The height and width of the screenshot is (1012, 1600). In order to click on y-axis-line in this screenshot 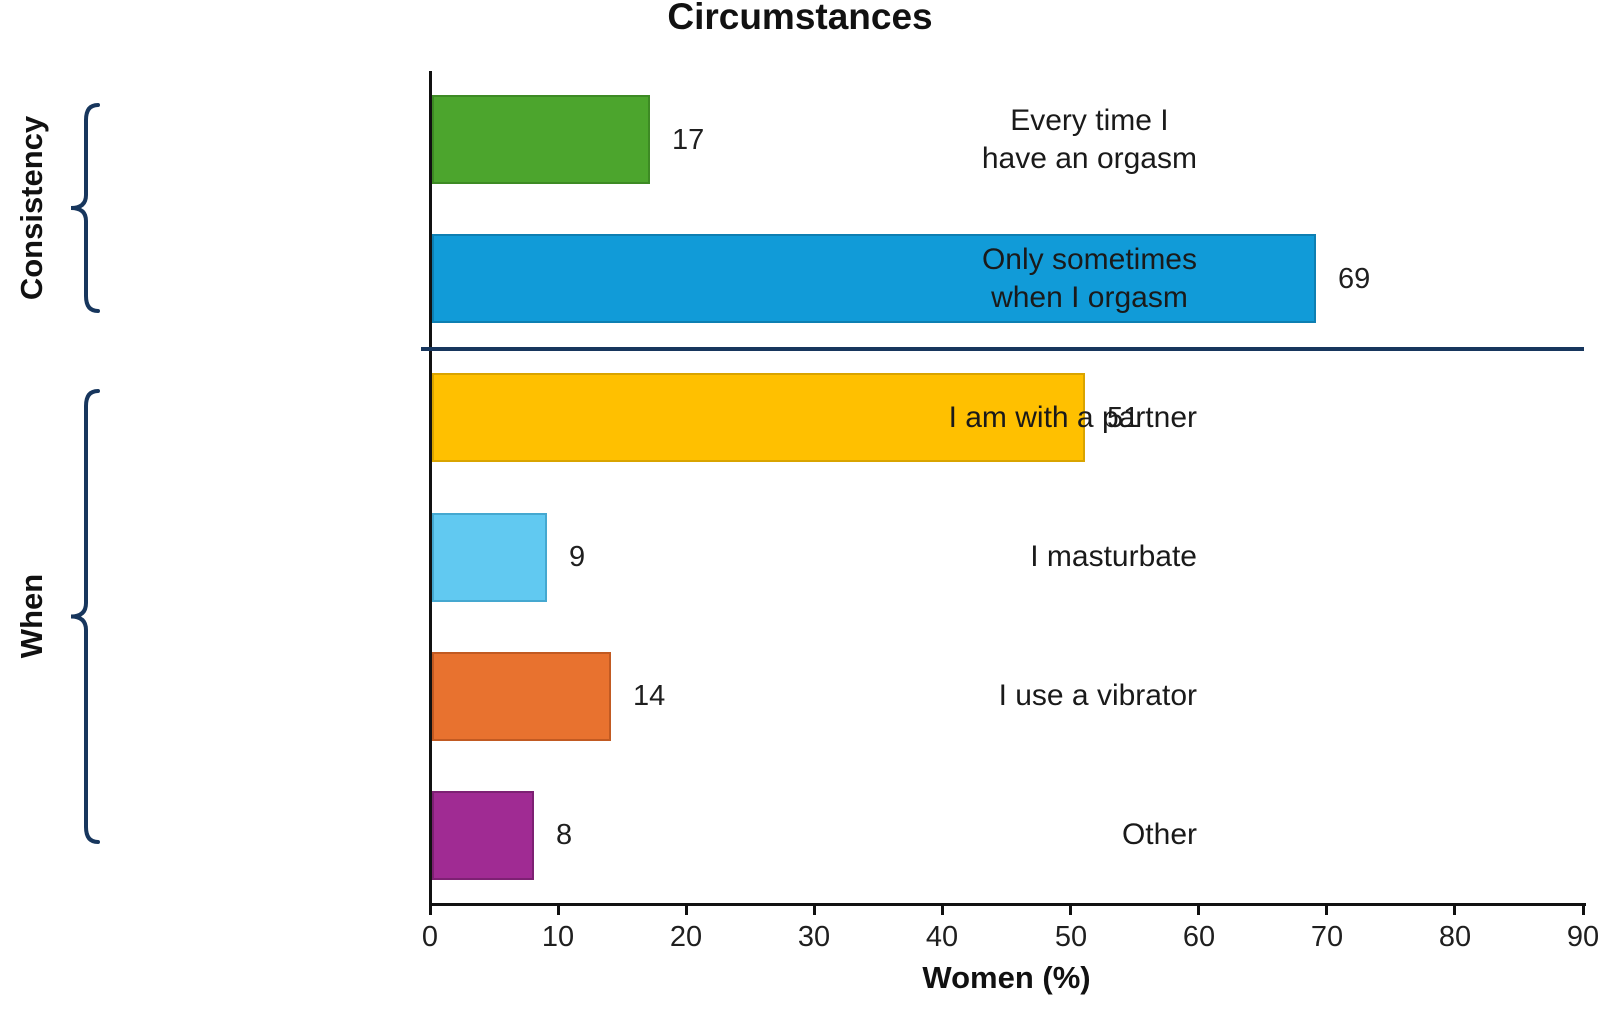, I will do `click(430, 488)`.